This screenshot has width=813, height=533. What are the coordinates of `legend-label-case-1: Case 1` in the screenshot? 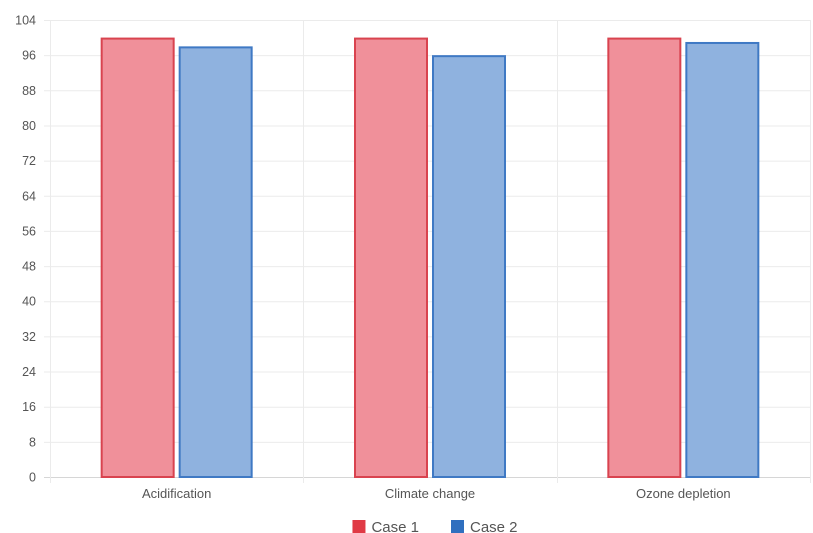 It's located at (395, 526).